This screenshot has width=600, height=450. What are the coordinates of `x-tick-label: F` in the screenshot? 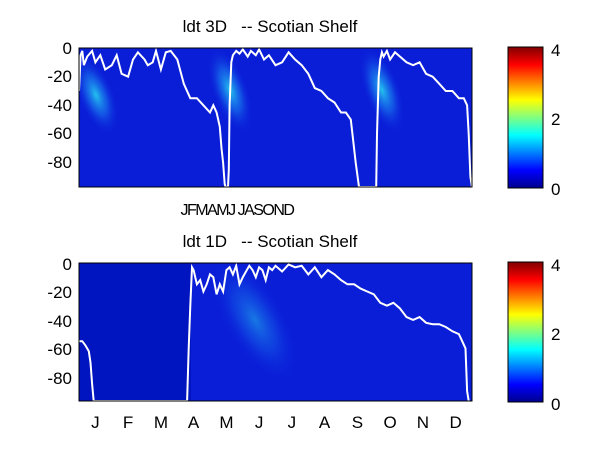 It's located at (128, 422).